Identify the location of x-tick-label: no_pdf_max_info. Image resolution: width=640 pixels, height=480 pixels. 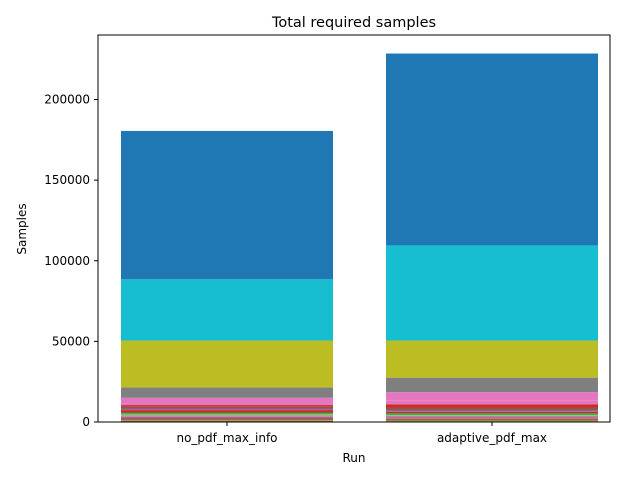
(226, 438).